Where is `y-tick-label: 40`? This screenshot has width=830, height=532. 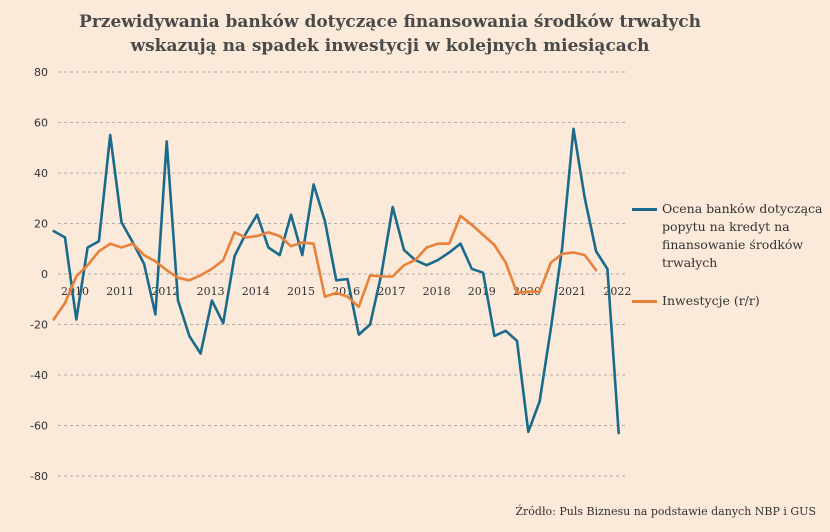 y-tick-label: 40 is located at coordinates (41, 173).